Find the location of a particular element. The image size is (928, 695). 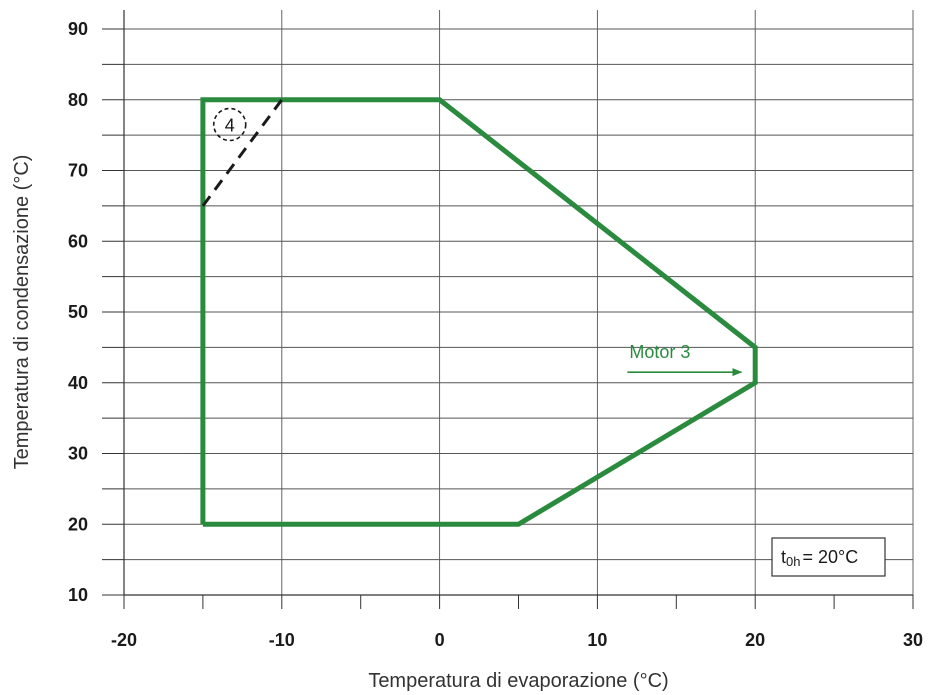

marker-number-label: 4 is located at coordinates (230, 126).